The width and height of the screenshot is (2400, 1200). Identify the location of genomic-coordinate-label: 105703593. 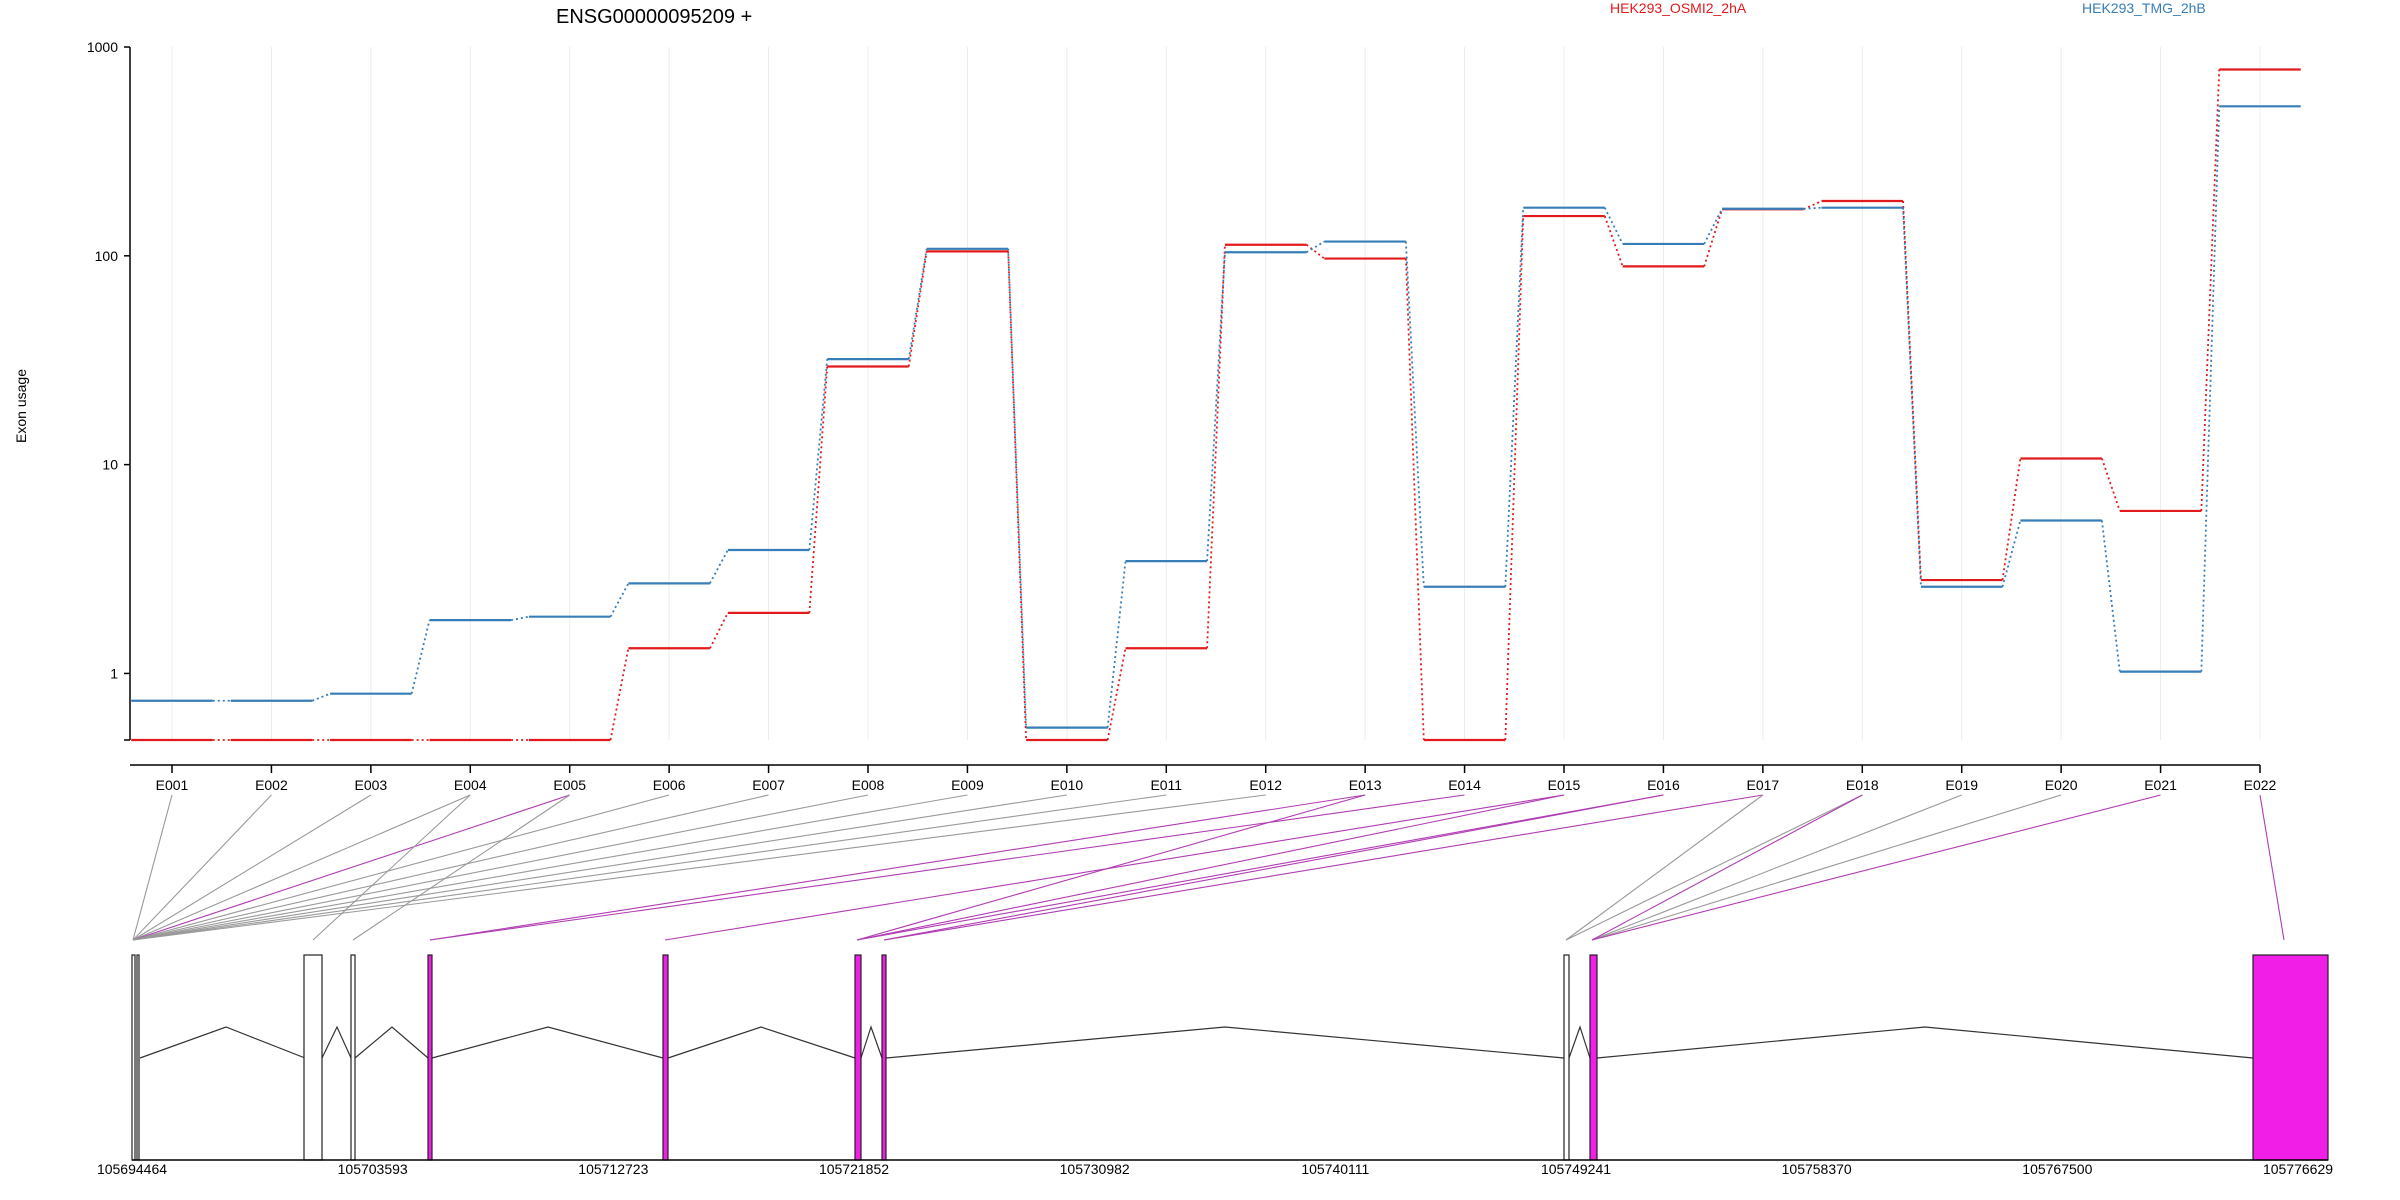
(373, 1169).